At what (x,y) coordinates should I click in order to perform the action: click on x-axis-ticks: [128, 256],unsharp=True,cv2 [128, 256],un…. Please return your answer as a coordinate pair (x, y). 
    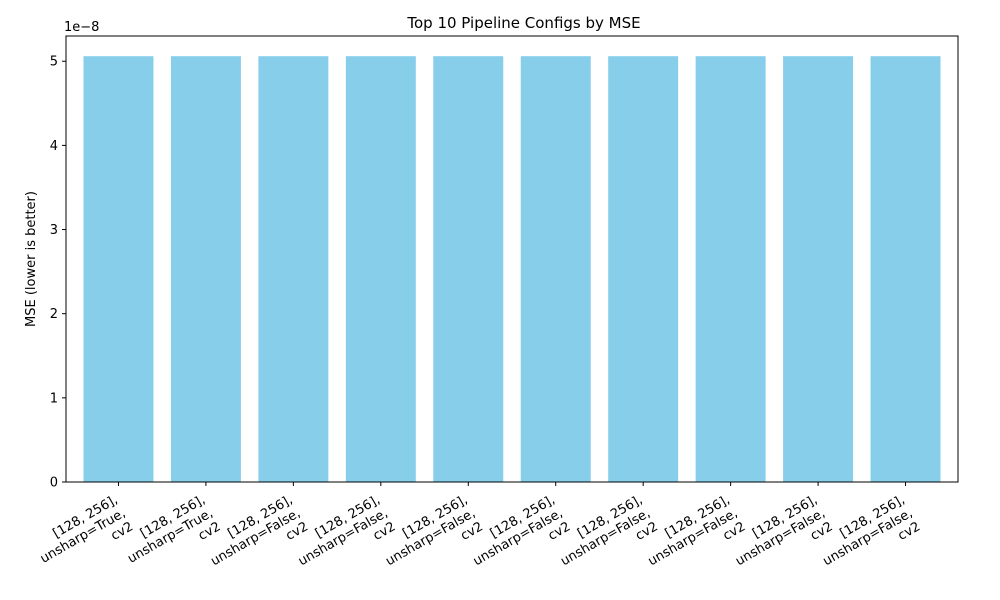
    Looking at the image, I should click on (476, 532).